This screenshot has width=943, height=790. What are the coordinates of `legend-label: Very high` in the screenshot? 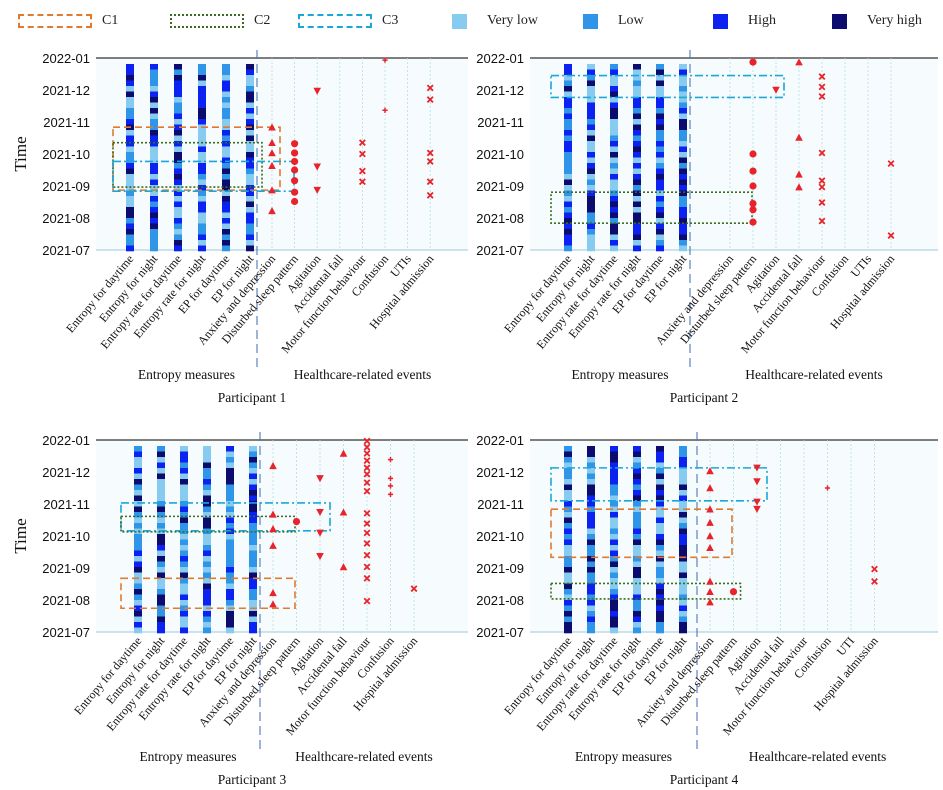 It's located at (894, 20).